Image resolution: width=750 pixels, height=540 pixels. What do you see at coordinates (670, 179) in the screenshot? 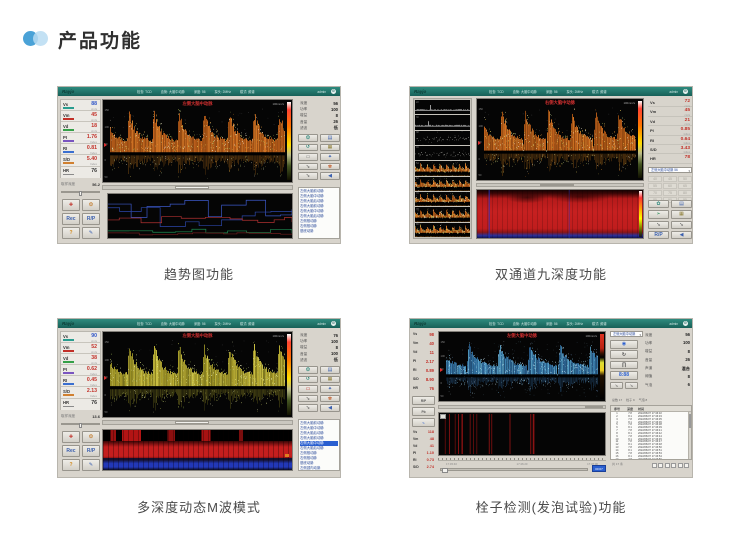
I see `depth-grid-cell: 45` at bounding box center [670, 179].